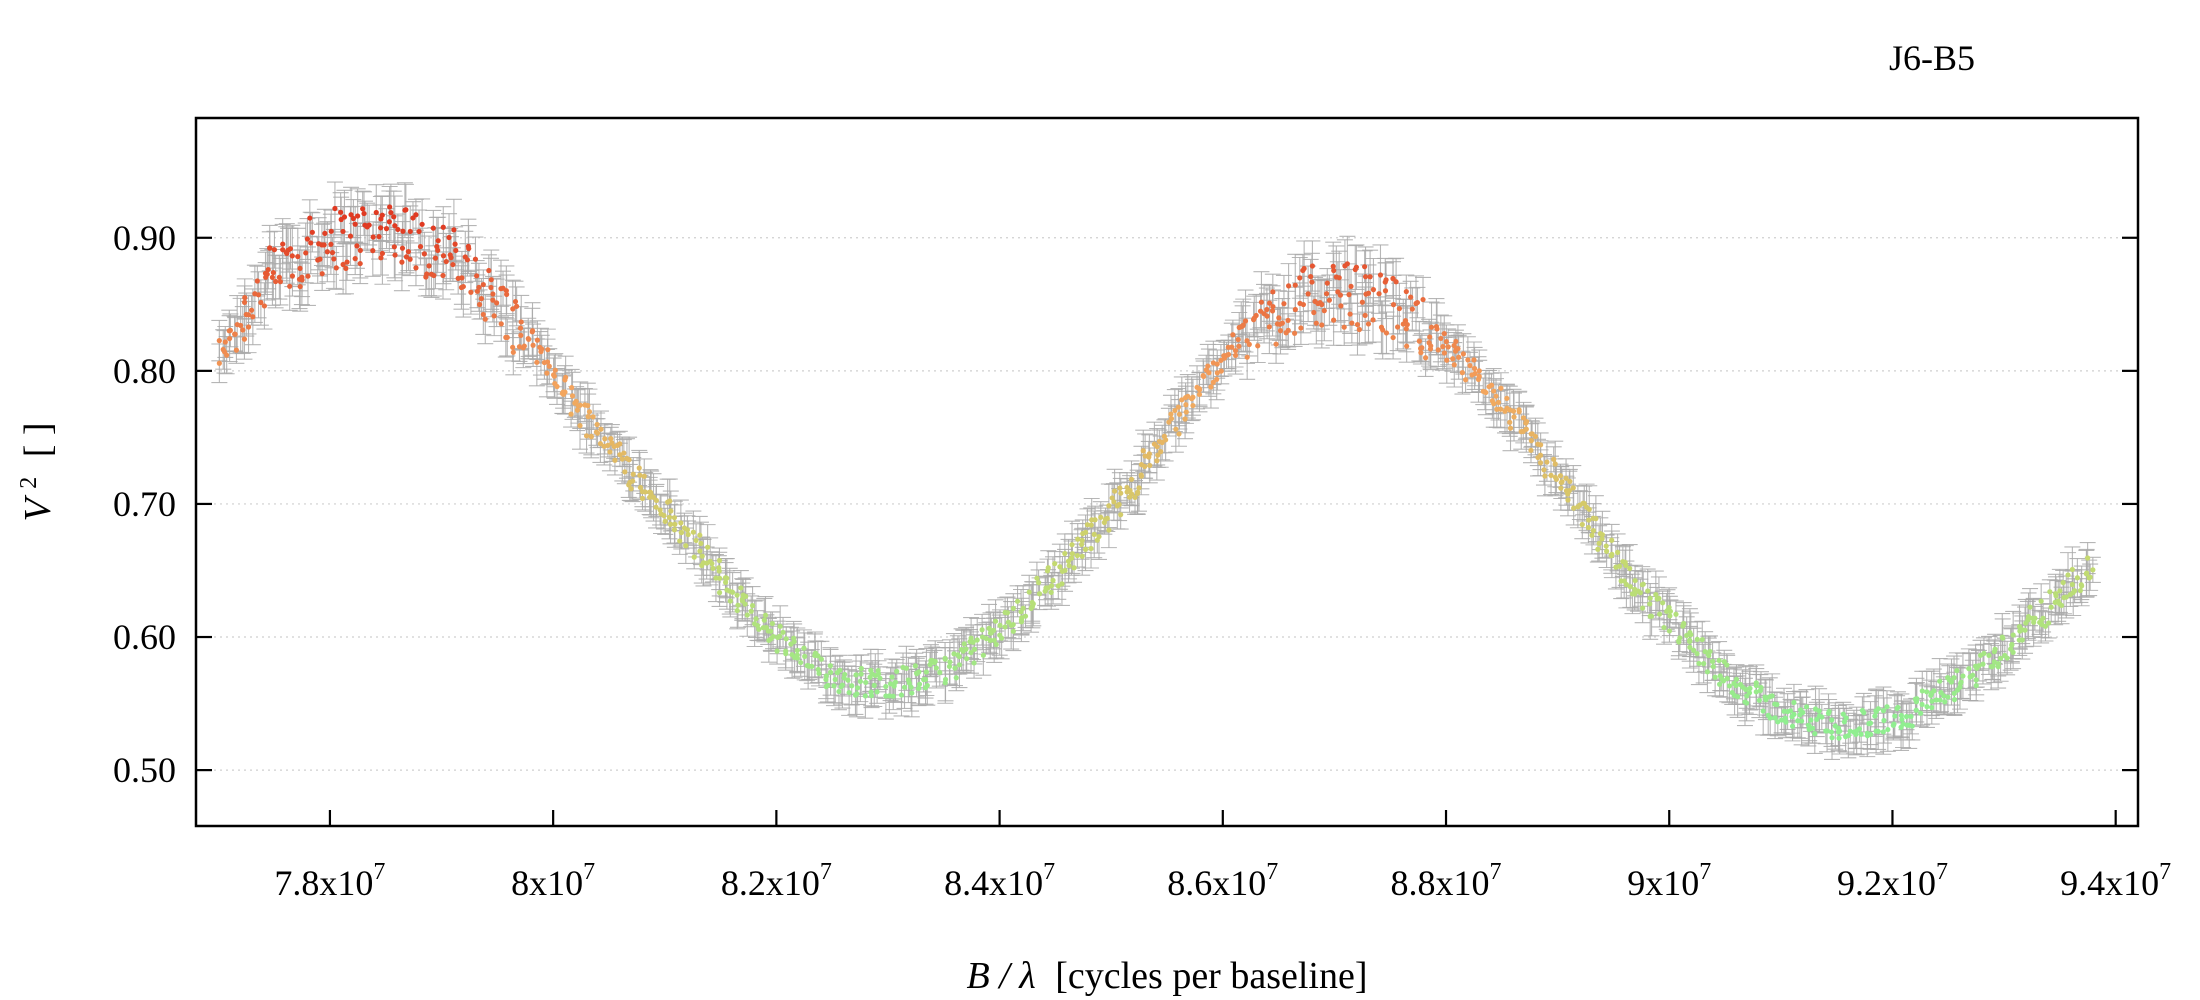 This screenshot has width=2200, height=1000. What do you see at coordinates (144, 504) in the screenshot?
I see `y-tick-label: 0.70` at bounding box center [144, 504].